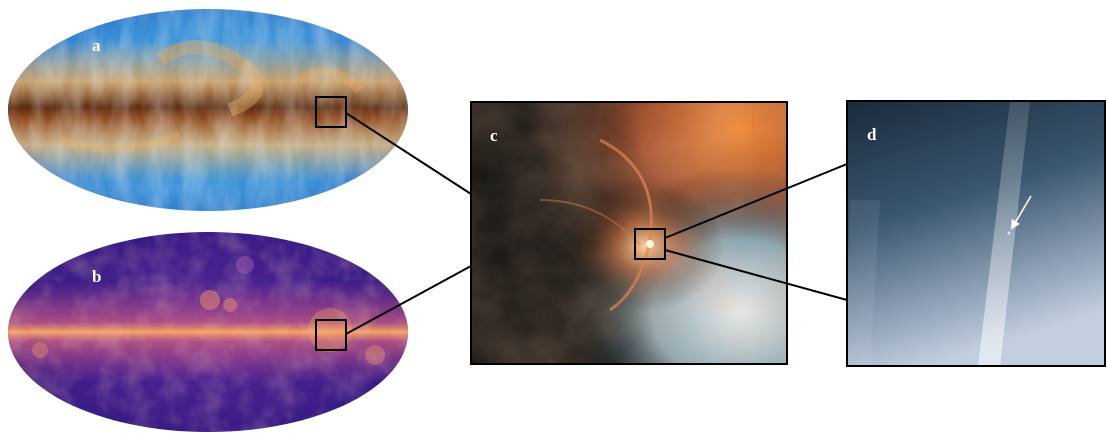 The width and height of the screenshot is (1107, 433). I want to click on panel-d: d, so click(976, 233).